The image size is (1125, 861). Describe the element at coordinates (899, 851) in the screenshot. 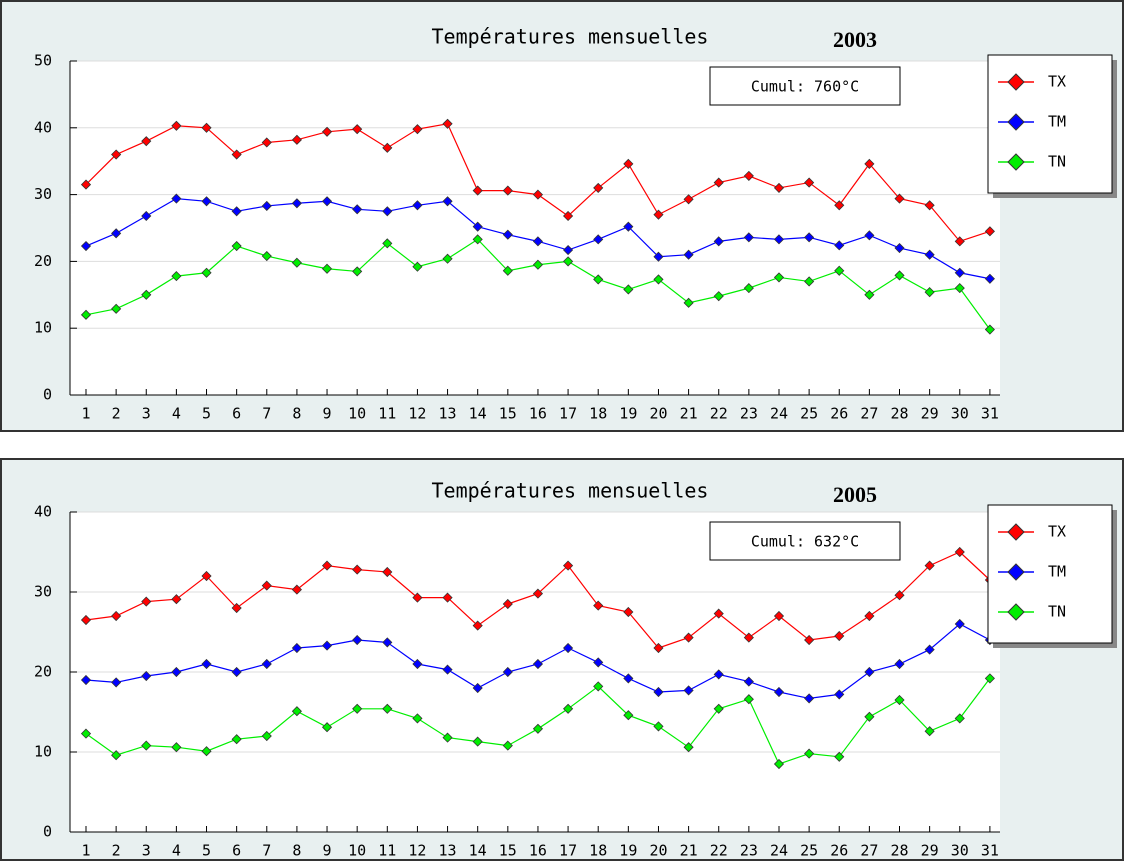

I see `x-tick-label: 28` at that location.